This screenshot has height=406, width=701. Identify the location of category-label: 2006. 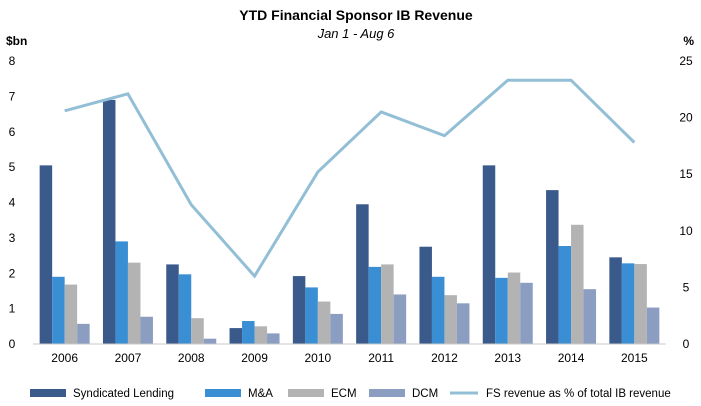
(64, 358).